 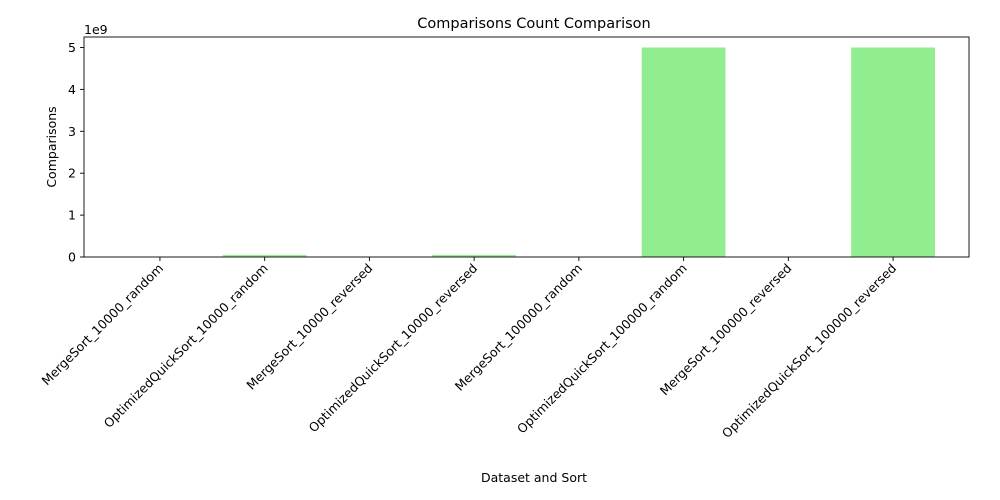 What do you see at coordinates (602, 349) in the screenshot?
I see `x-tick-label: OptimizedQuickSort_100000_random` at bounding box center [602, 349].